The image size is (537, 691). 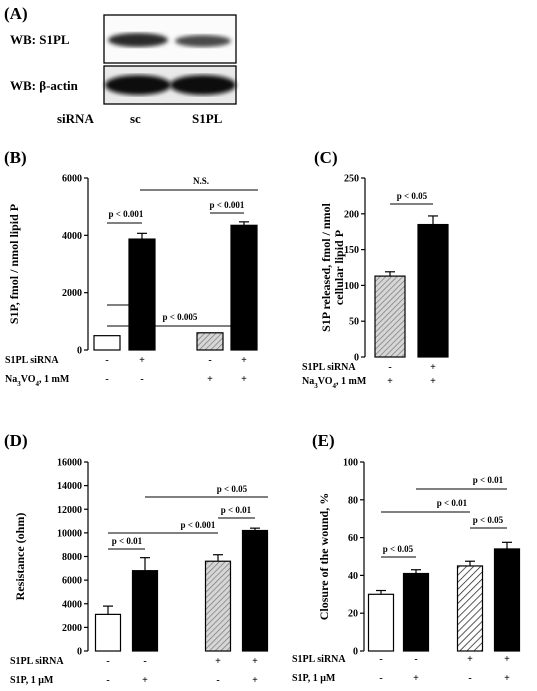 What do you see at coordinates (180, 317) in the screenshot?
I see `significance-label: p < 0.005` at bounding box center [180, 317].